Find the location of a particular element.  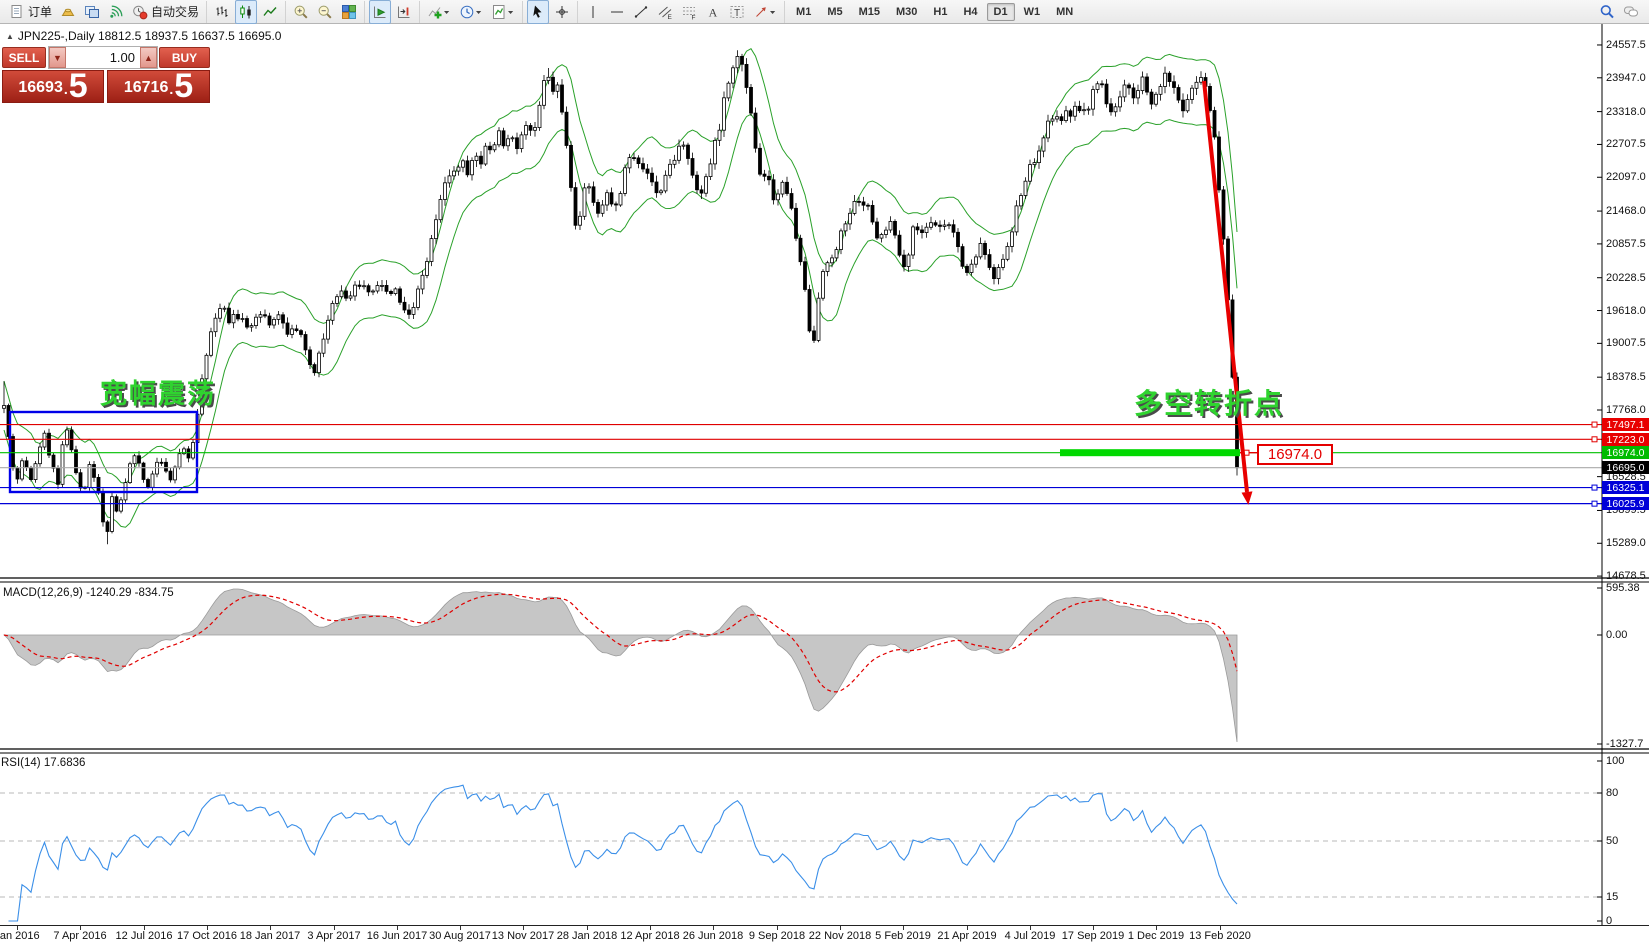

new-order-button: 订单 is located at coordinates (30, 12).